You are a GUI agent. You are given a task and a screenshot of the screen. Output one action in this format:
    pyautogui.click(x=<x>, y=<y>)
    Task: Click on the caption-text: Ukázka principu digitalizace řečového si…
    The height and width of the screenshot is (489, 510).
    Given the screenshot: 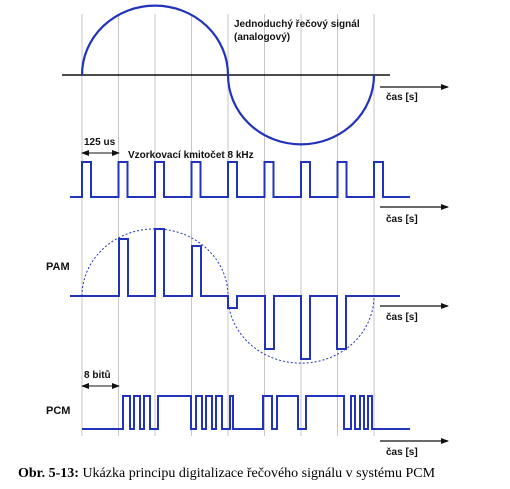 What is the action you would take?
    pyautogui.click(x=257, y=473)
    